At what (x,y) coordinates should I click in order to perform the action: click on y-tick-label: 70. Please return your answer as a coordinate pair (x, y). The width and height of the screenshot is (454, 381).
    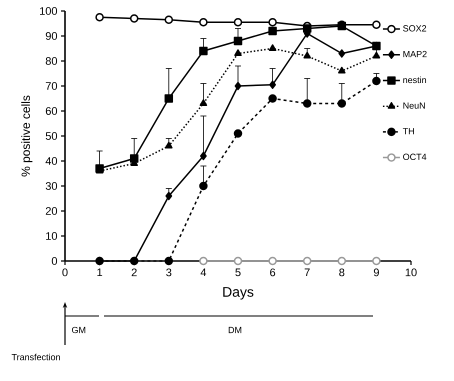
    Looking at the image, I should click on (52, 86).